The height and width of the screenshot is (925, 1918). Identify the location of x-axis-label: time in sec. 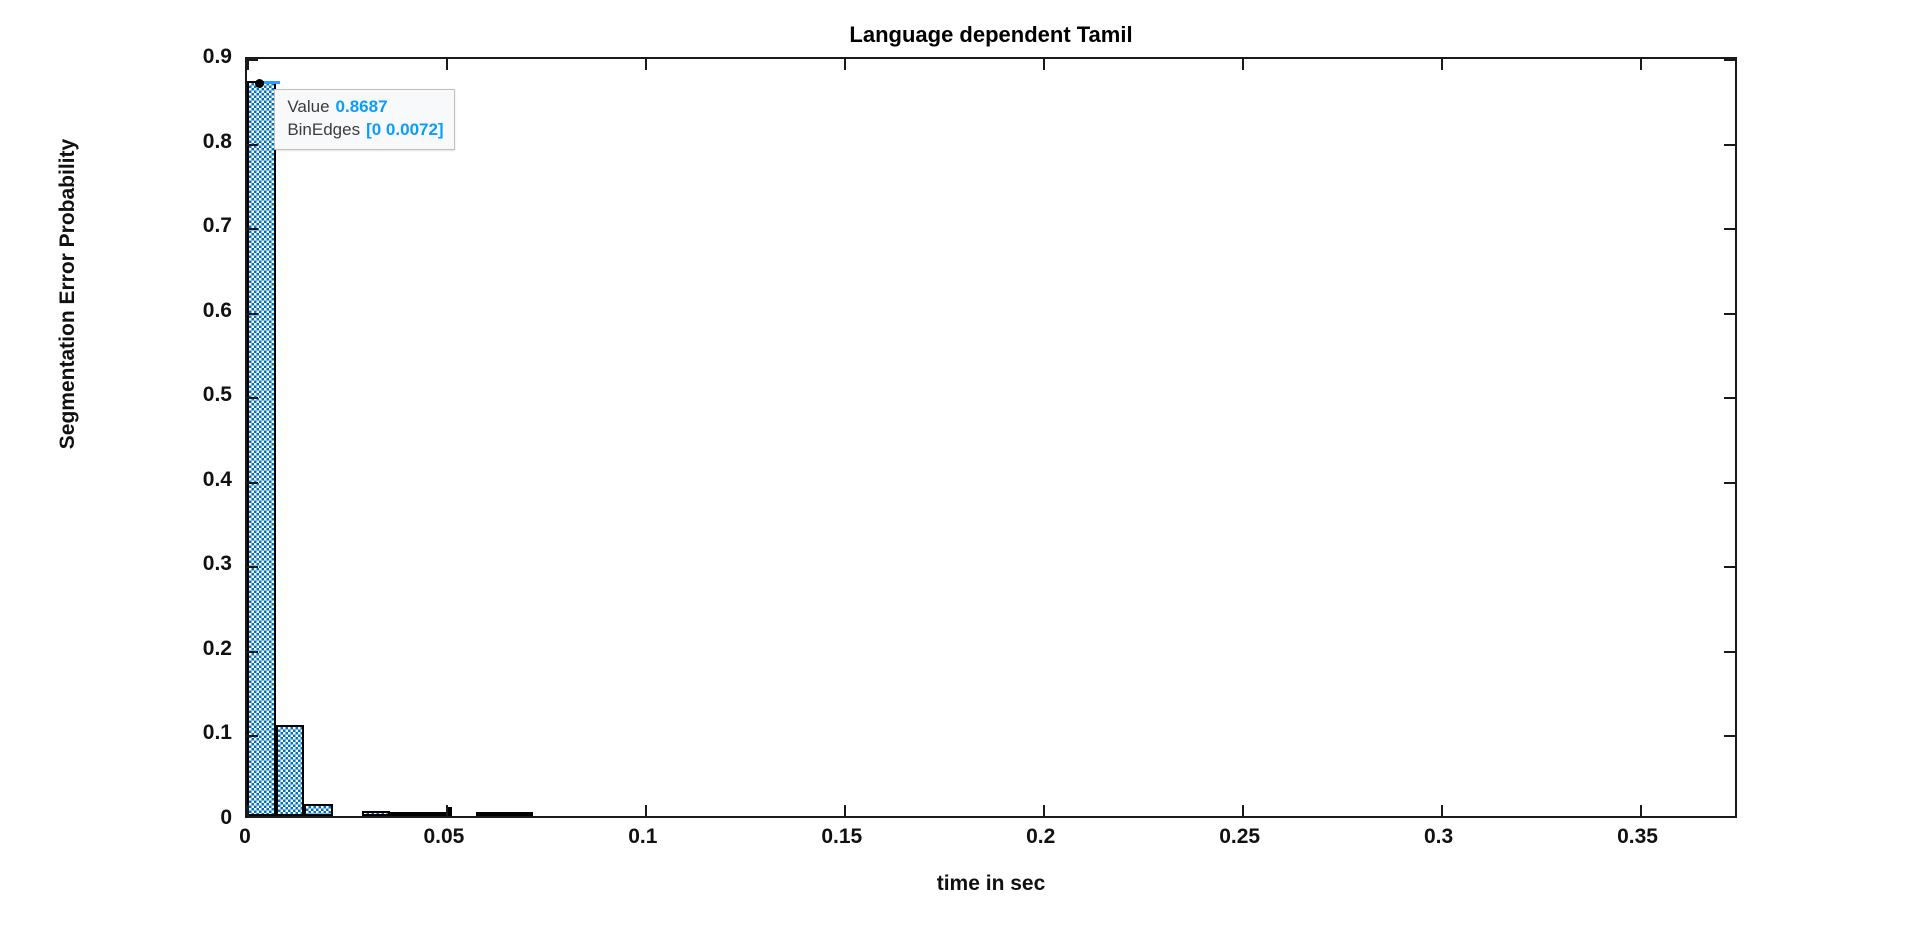
(991, 883).